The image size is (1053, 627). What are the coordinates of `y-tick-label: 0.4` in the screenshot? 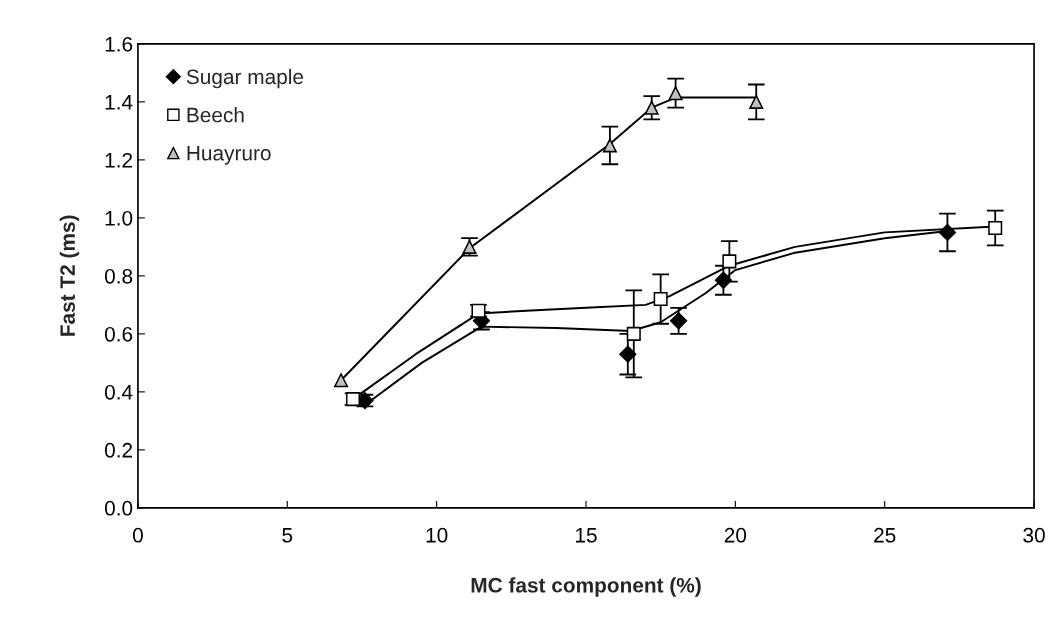 It's located at (118, 392).